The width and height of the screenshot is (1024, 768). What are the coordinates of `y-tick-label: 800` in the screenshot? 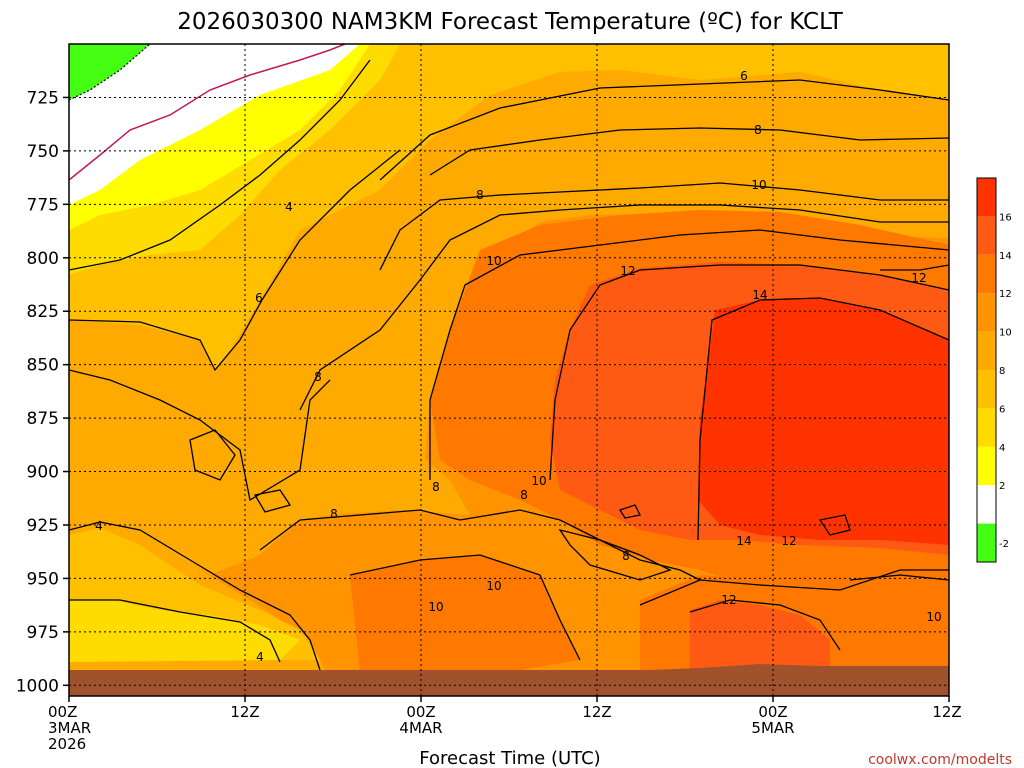 It's located at (43, 259).